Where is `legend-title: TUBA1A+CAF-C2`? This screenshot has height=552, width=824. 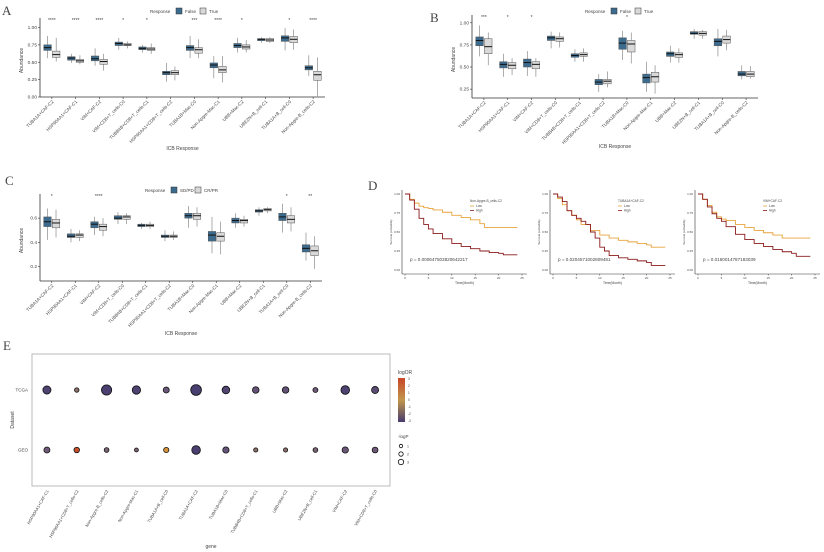 legend-title: TUBA1A+CAF-C2 is located at coordinates (631, 201).